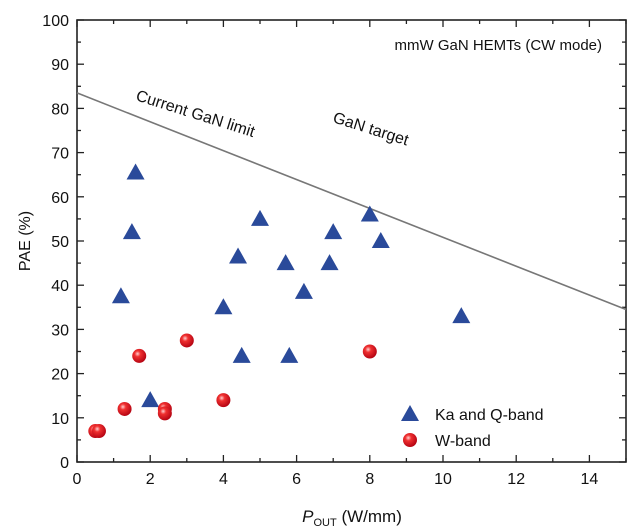 This screenshot has width=640, height=532. What do you see at coordinates (410, 440) in the screenshot?
I see `legend-circle-icon` at bounding box center [410, 440].